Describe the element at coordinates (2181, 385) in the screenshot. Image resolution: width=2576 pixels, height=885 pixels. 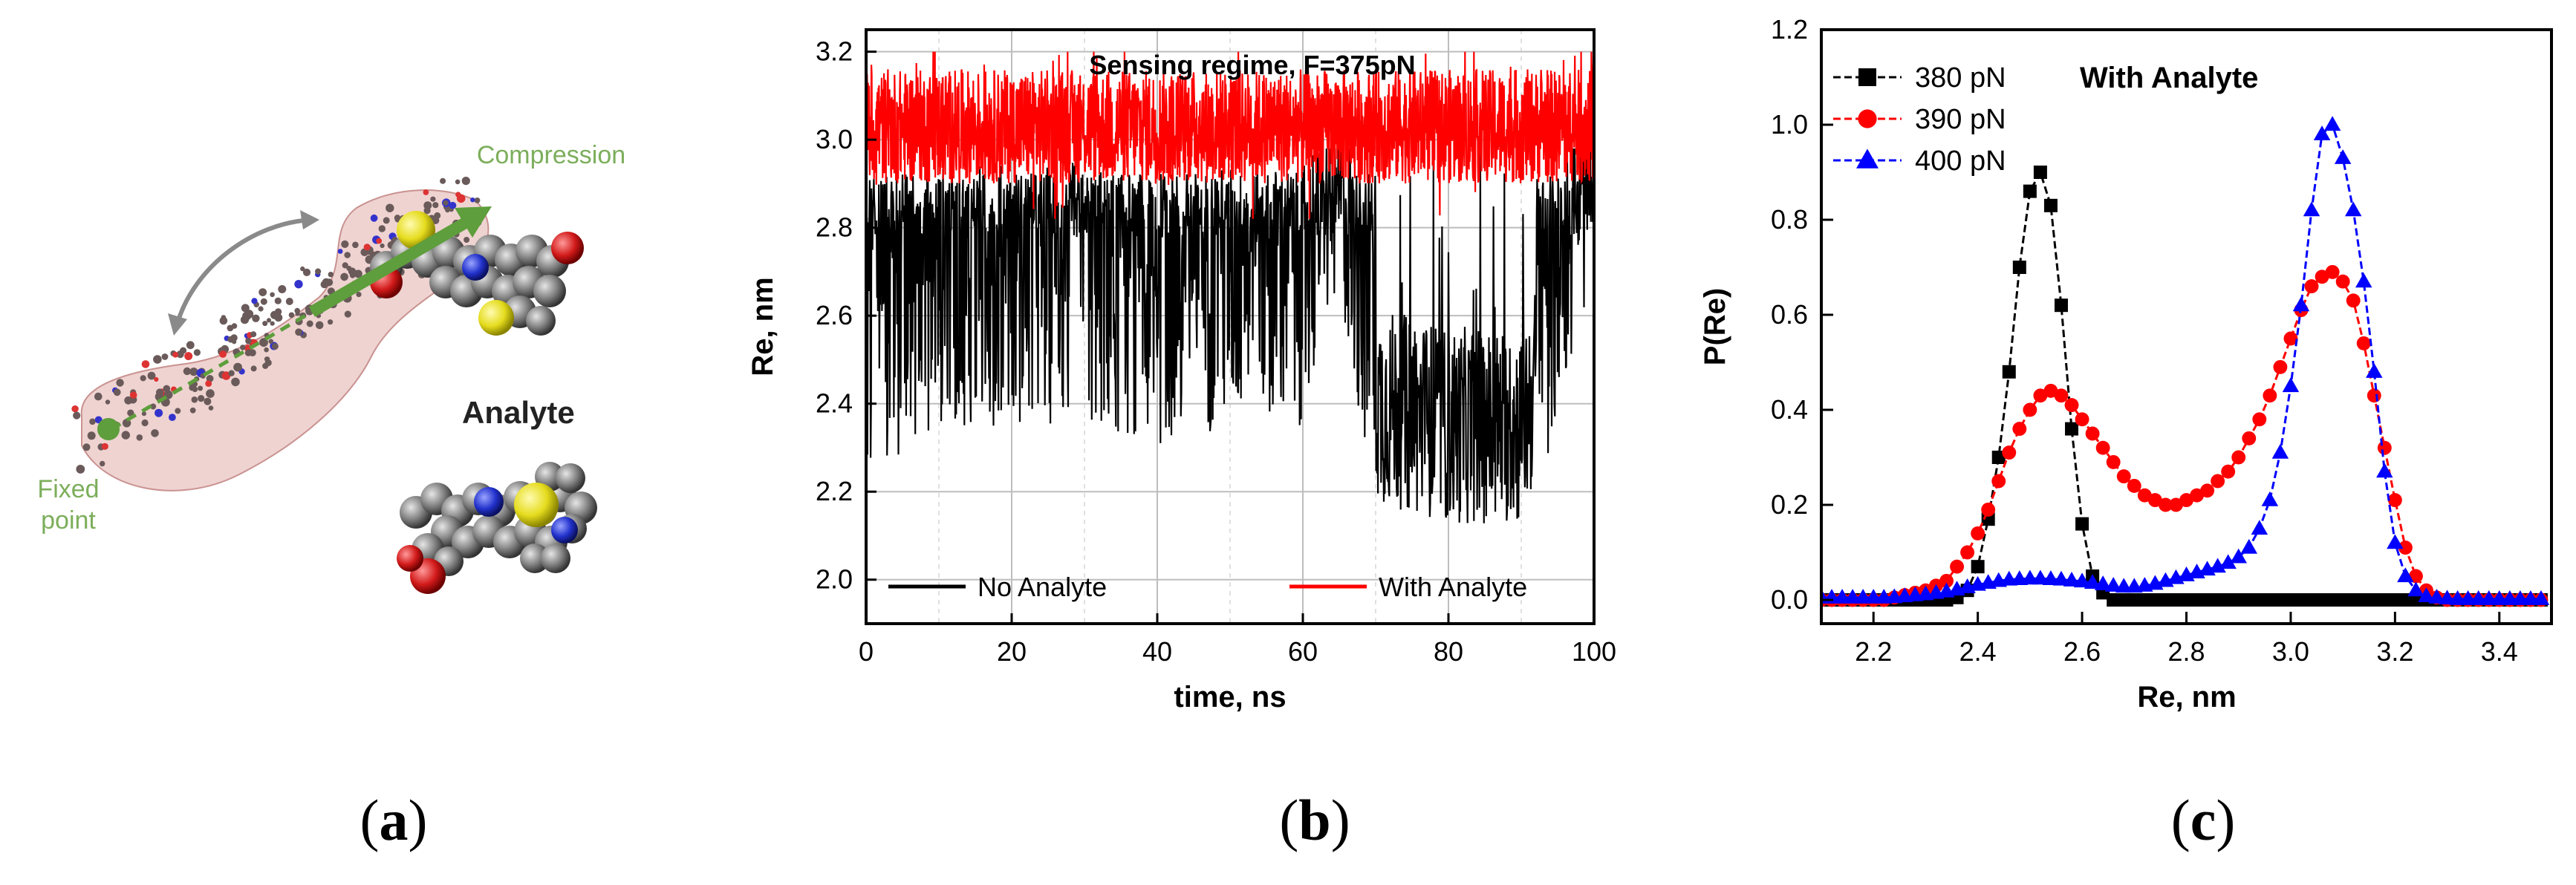
I see `c-series-line-380-pN` at that location.